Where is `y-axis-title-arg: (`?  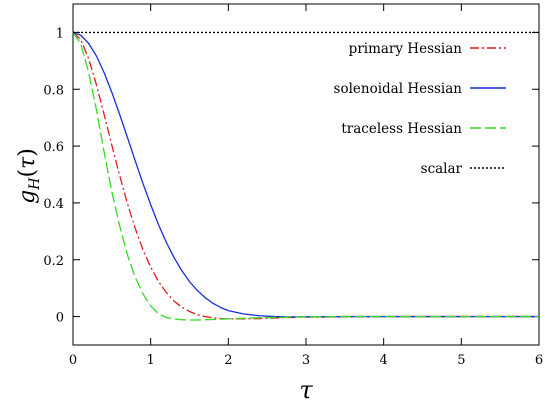
y-axis-title-arg: ( is located at coordinates (27, 173).